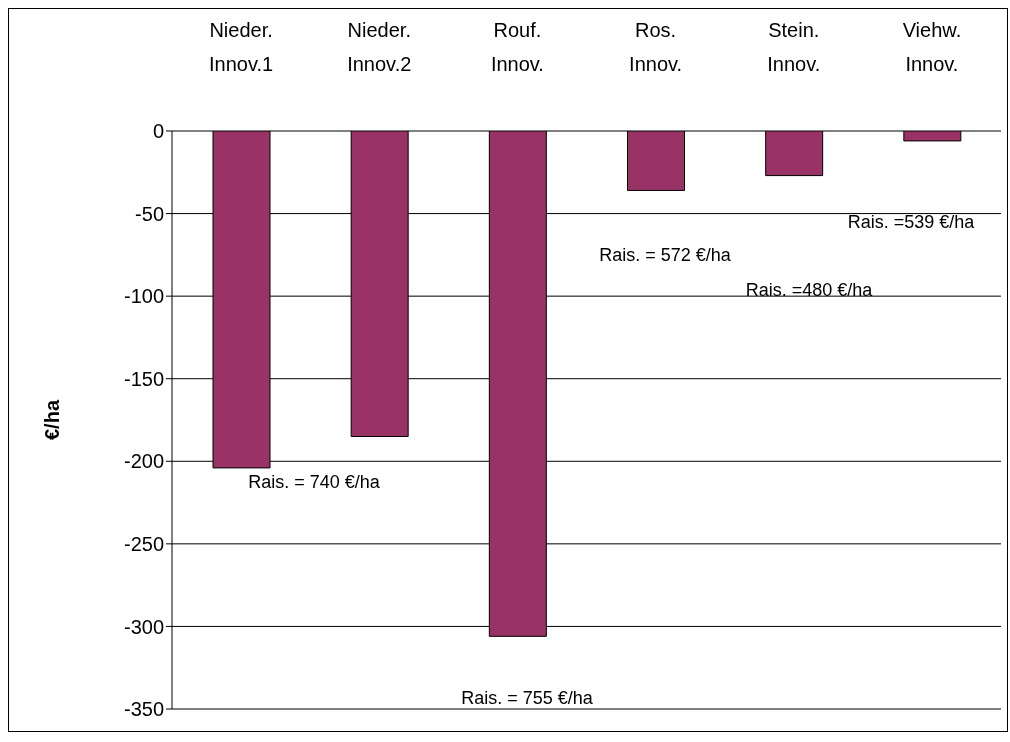 The image size is (1010, 742). Describe the element at coordinates (52, 420) in the screenshot. I see `y-axis-title: €/ha` at that location.